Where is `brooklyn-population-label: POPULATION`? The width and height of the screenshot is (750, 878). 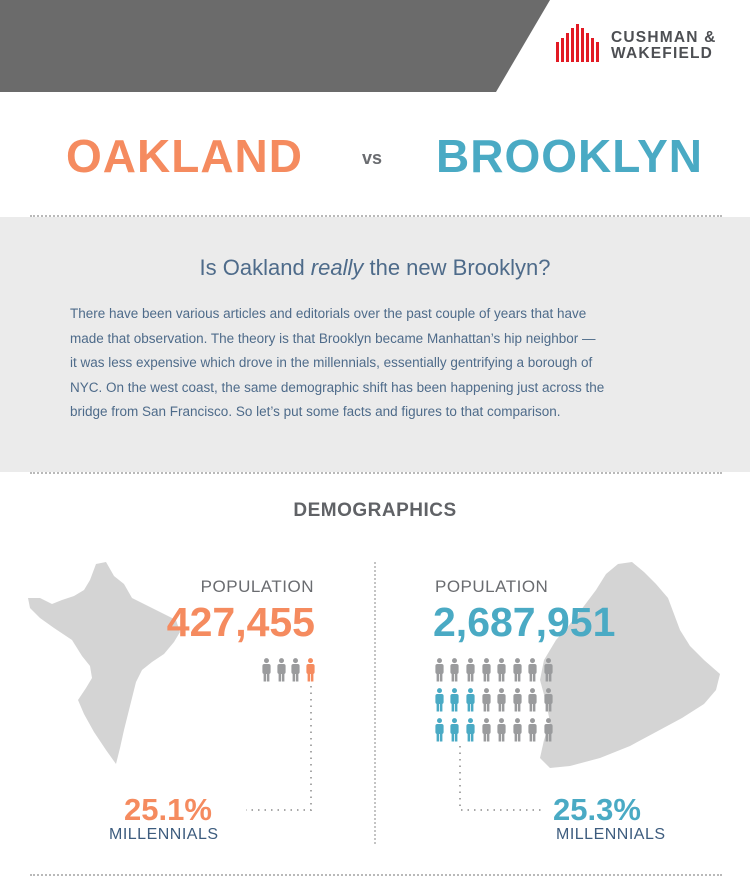 brooklyn-population-label: POPULATION is located at coordinates (492, 586).